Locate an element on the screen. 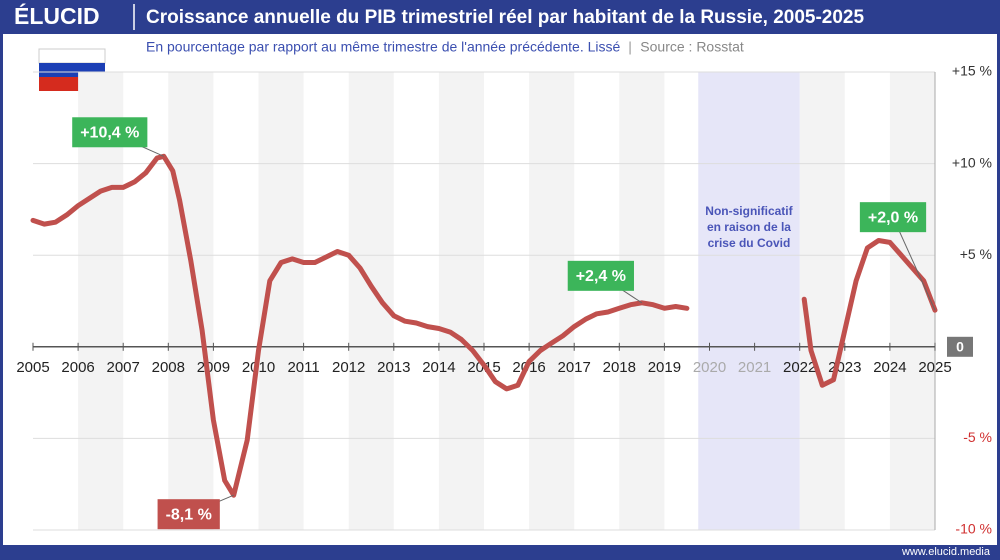 The image size is (1000, 560). x-tick-label: 2024 is located at coordinates (889, 367).